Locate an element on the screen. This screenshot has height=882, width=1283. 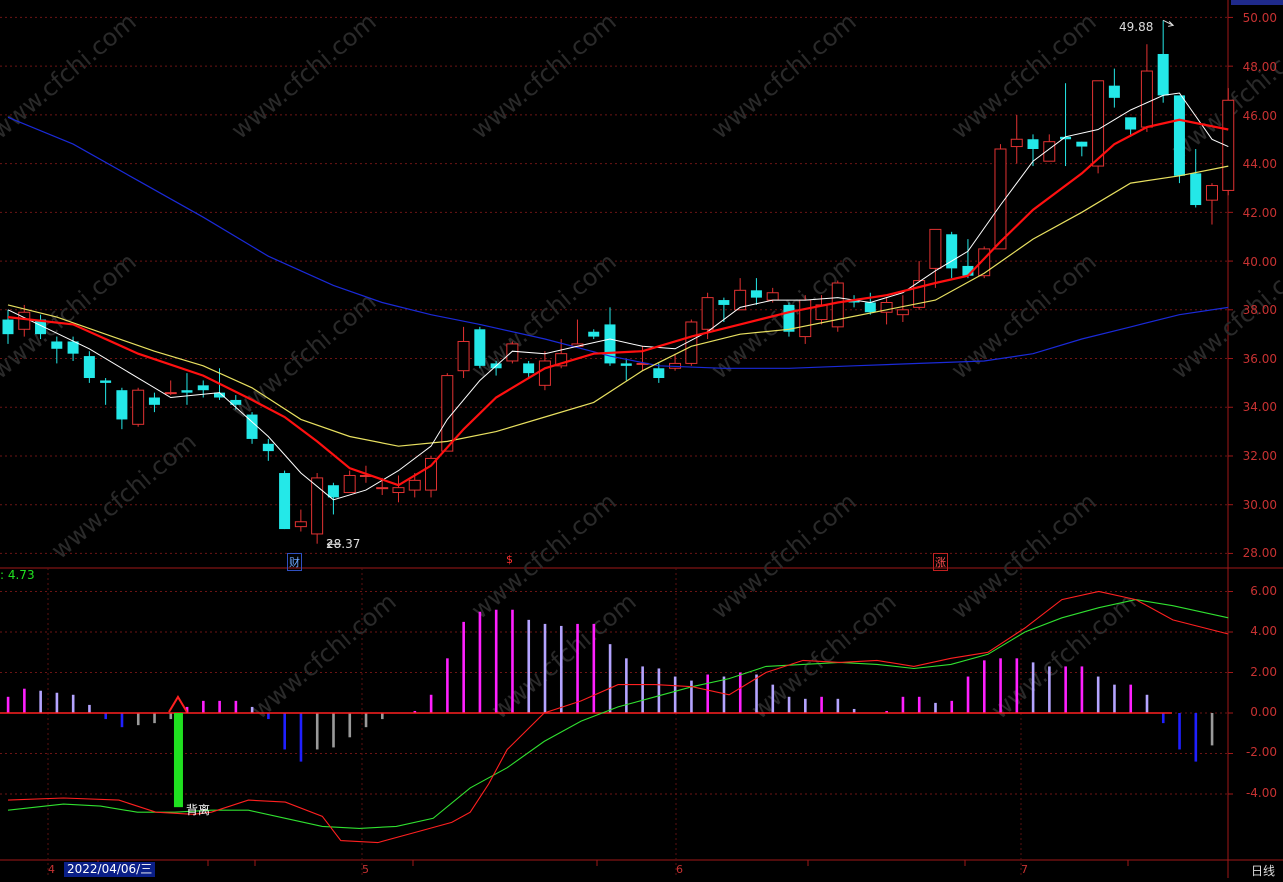
dividend-event-tag: $ is located at coordinates (509, 559).